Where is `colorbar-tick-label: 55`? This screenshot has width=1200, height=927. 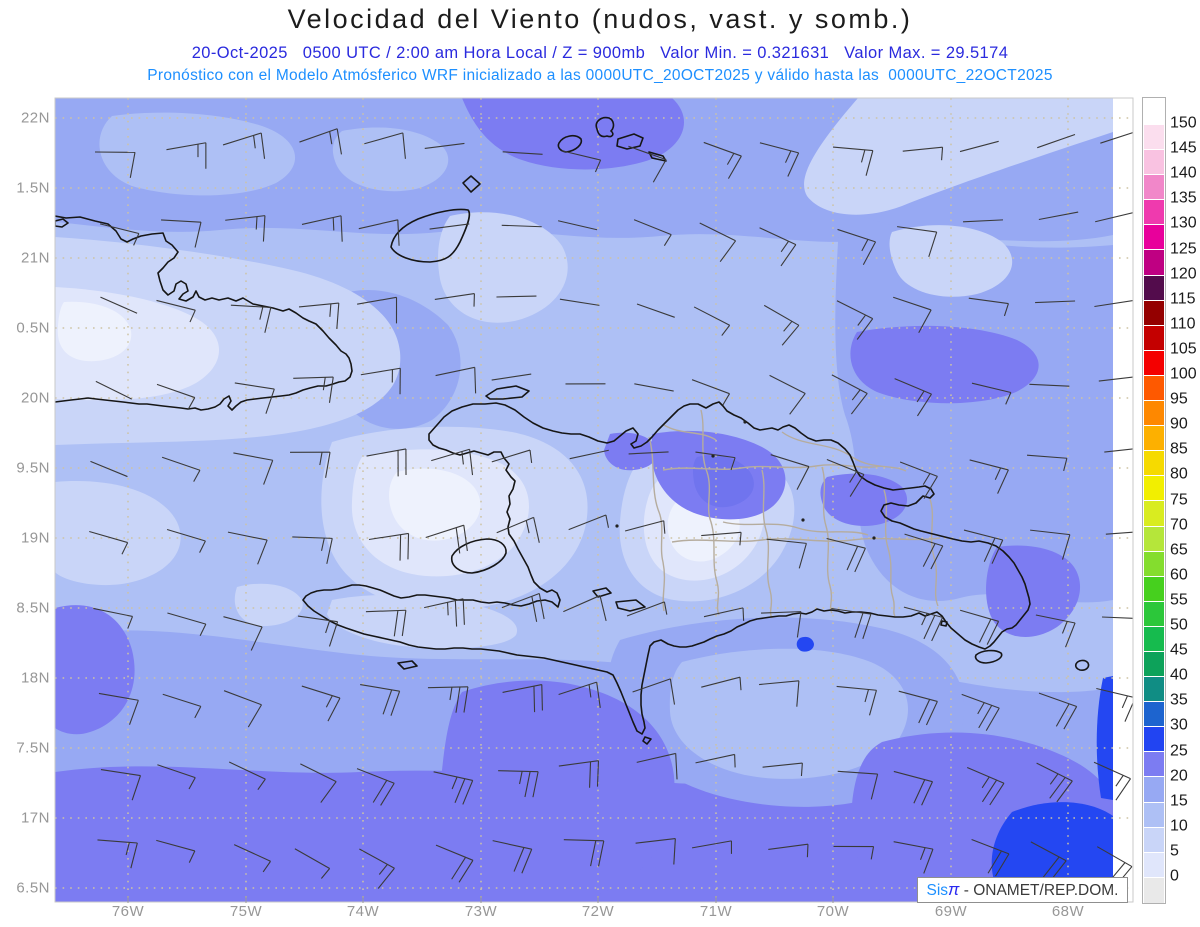 colorbar-tick-label: 55 is located at coordinates (1179, 600).